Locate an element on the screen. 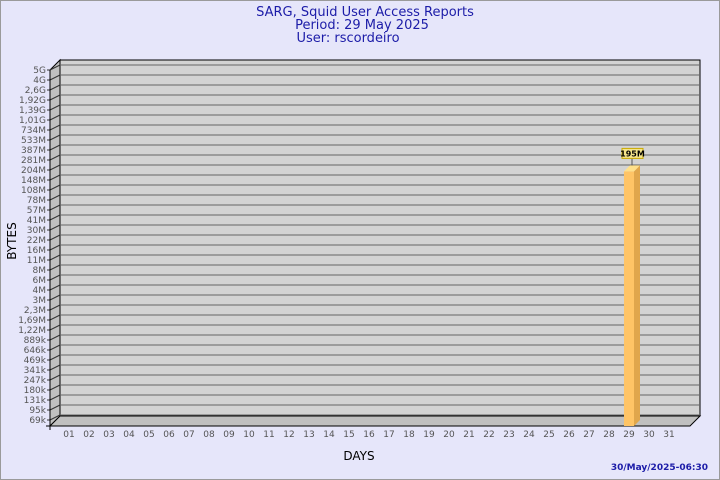 This screenshot has height=480, width=720. x-tick-label: 13 is located at coordinates (308, 435).